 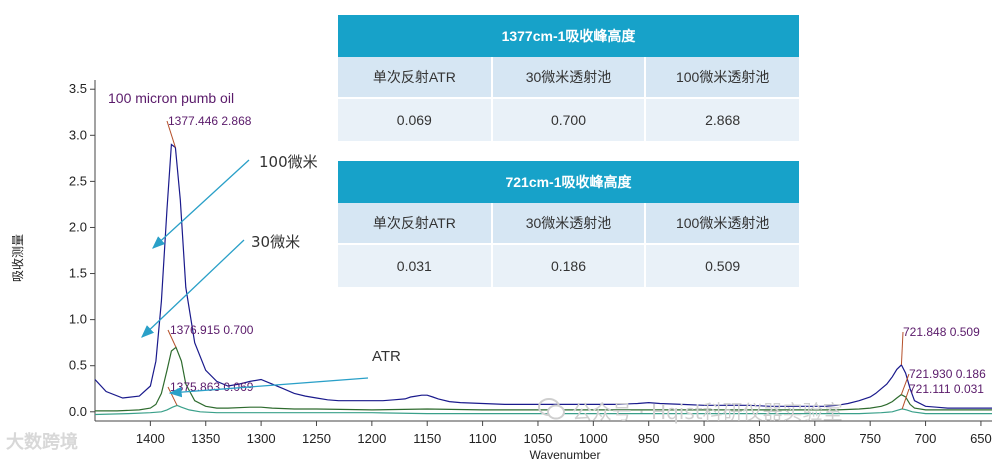 I want to click on table-1377-value-atr: 0.069, so click(x=415, y=119).